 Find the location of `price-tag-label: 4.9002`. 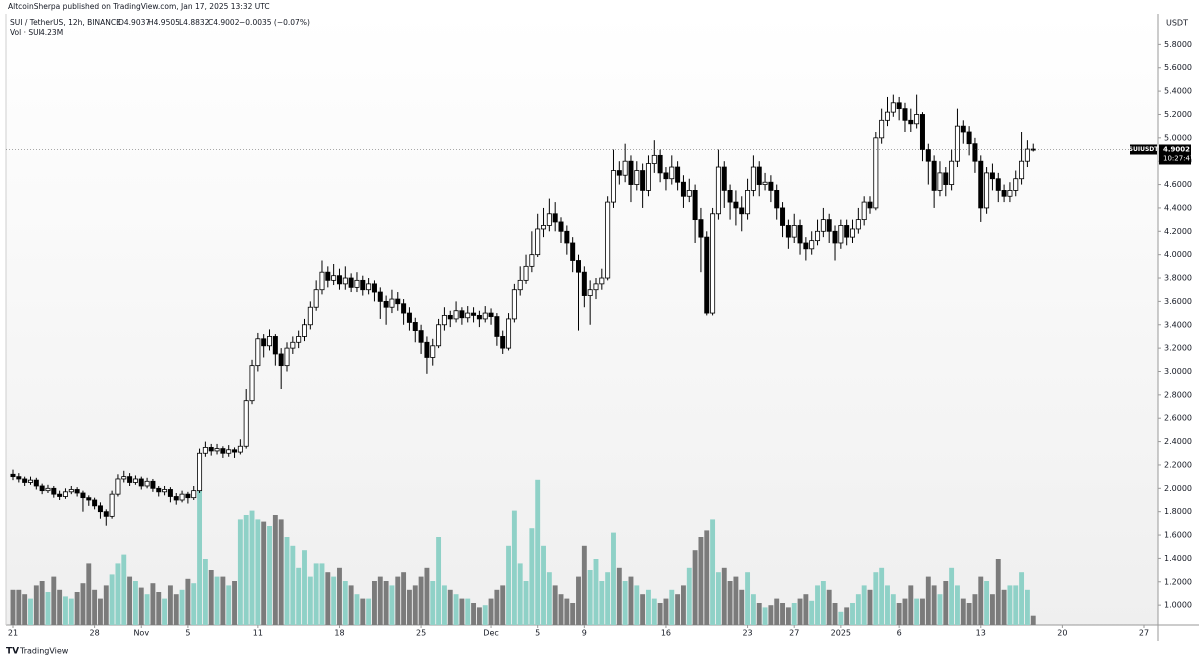

price-tag-label: 4.9002 is located at coordinates (1176, 149).